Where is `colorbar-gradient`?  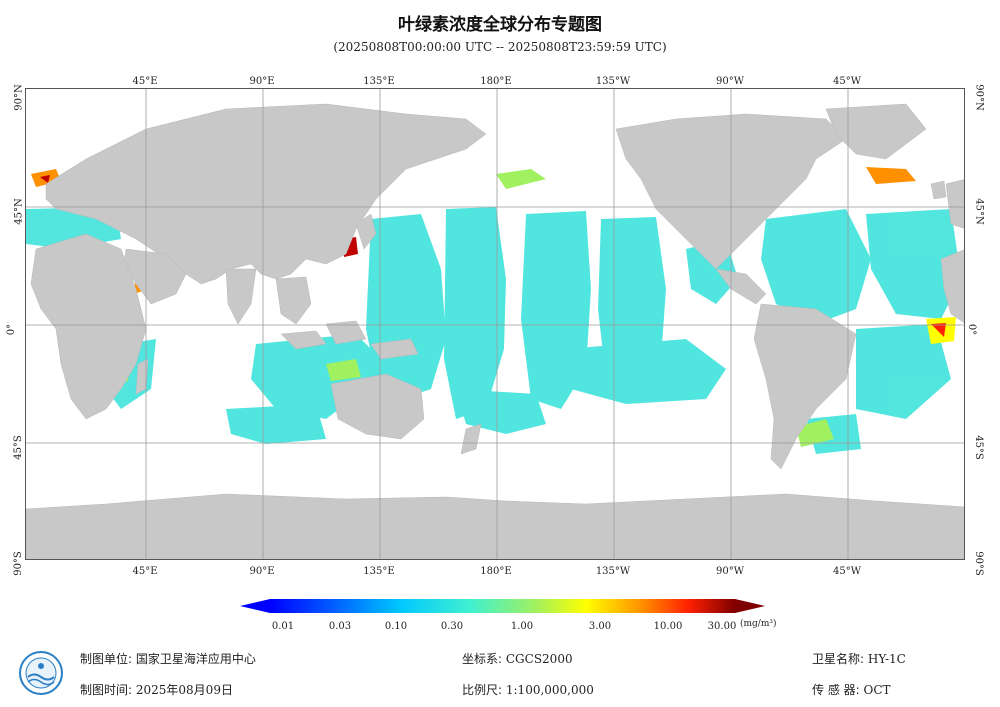
colorbar-gradient is located at coordinates (502, 606).